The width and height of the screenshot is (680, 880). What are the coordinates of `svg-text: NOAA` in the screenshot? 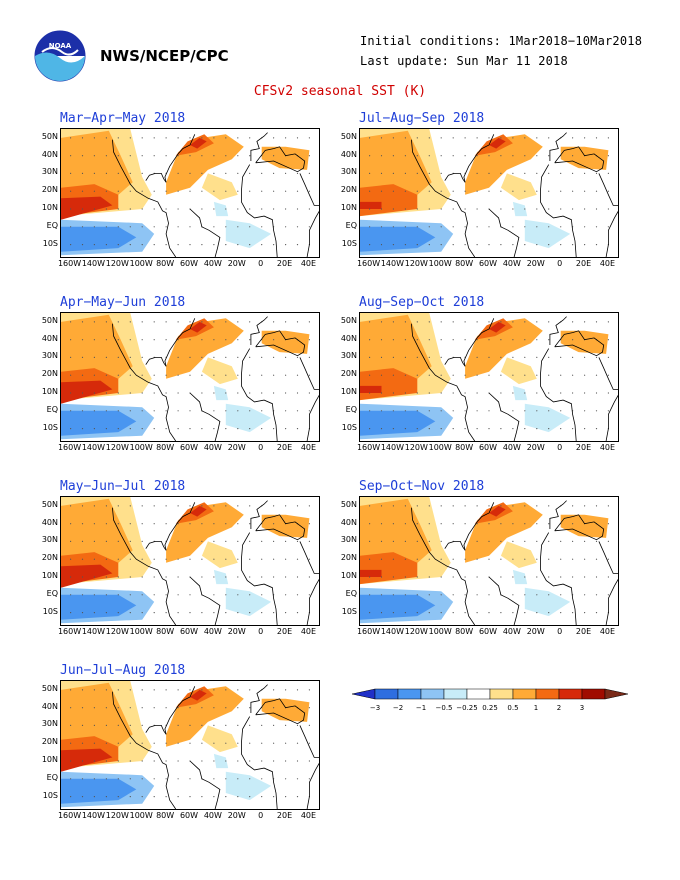 It's located at (60, 46).